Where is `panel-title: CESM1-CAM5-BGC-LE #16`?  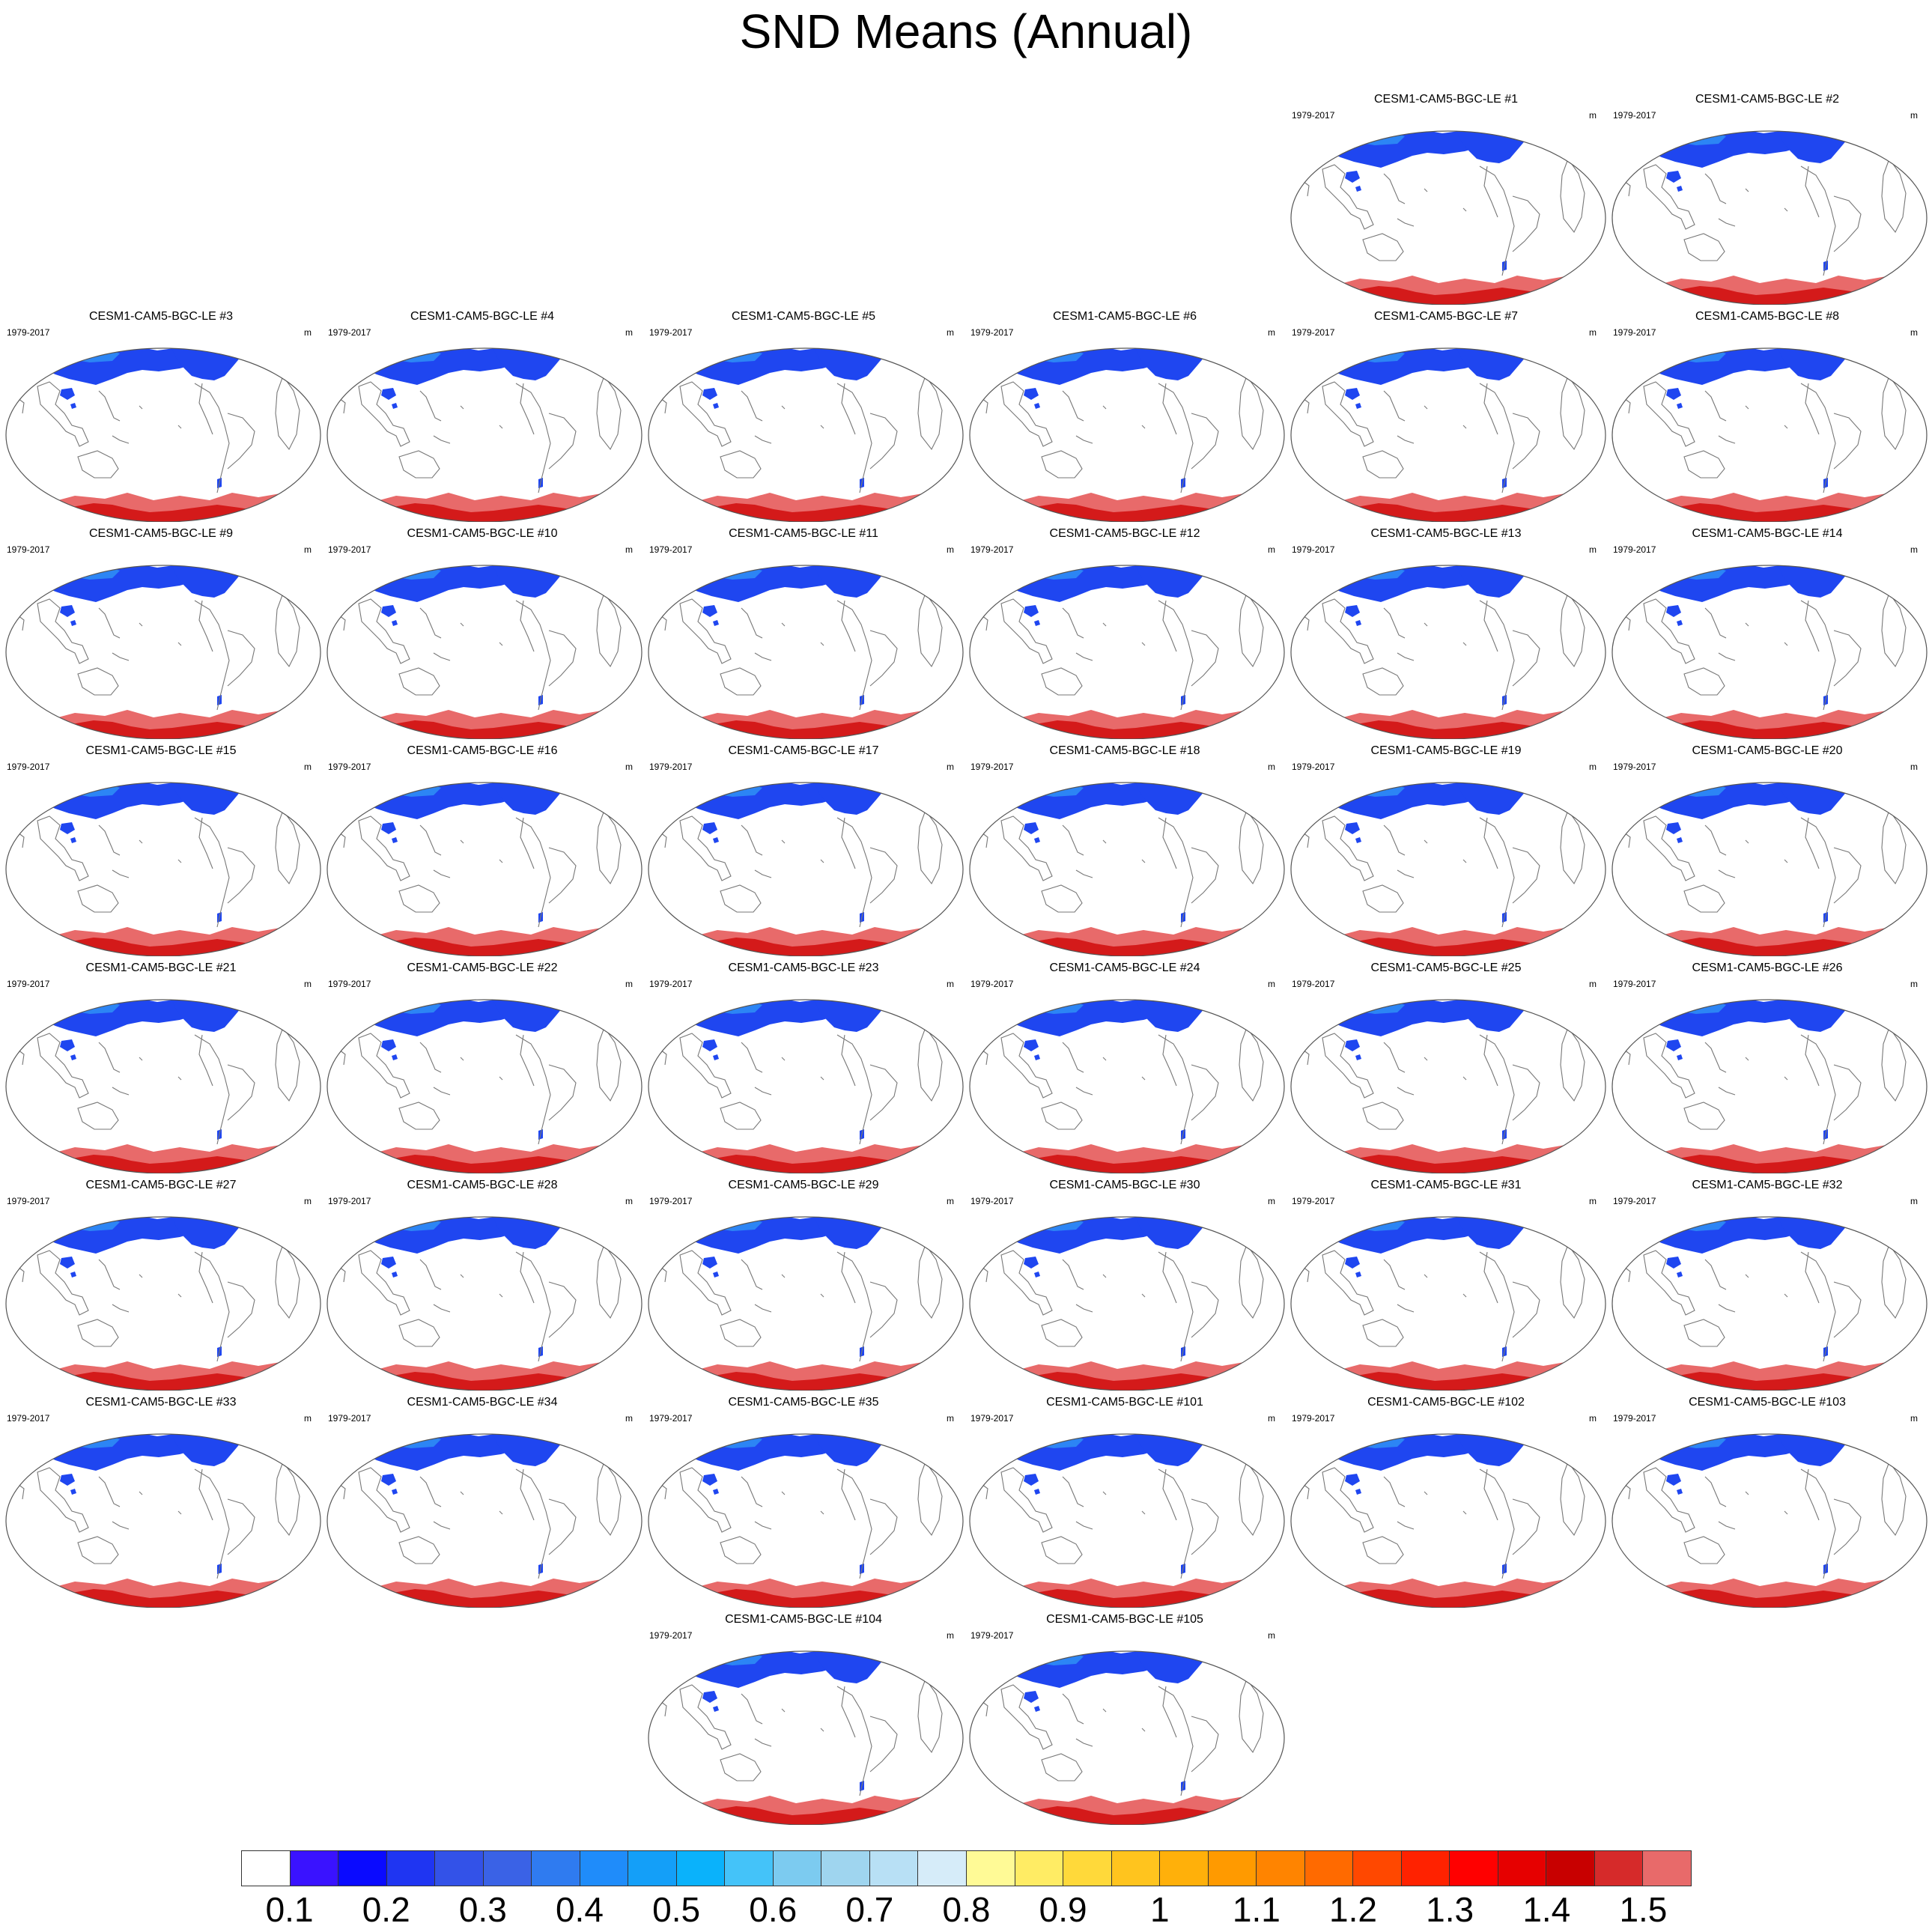
panel-title: CESM1-CAM5-BGC-LE #16 is located at coordinates (482, 750).